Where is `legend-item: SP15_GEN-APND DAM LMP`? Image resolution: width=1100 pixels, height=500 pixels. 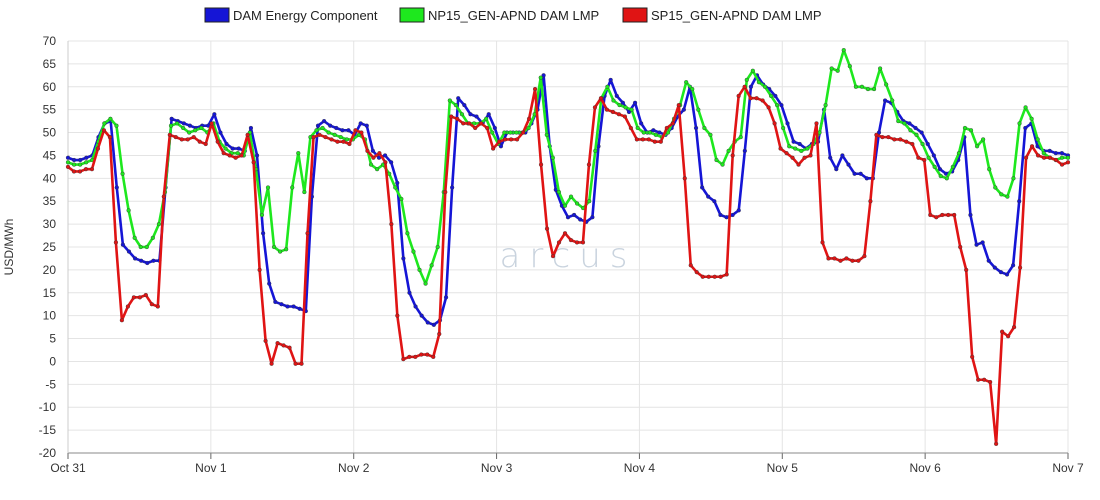
legend-item: SP15_GEN-APND DAM LMP is located at coordinates (722, 15).